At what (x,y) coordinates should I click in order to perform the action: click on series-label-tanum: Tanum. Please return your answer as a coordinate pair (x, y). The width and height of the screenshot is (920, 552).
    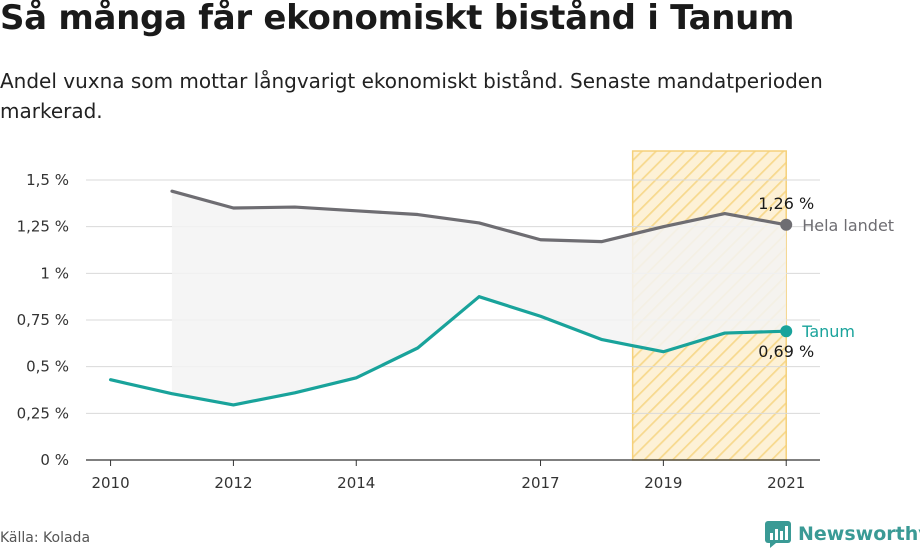
    Looking at the image, I should click on (828, 331).